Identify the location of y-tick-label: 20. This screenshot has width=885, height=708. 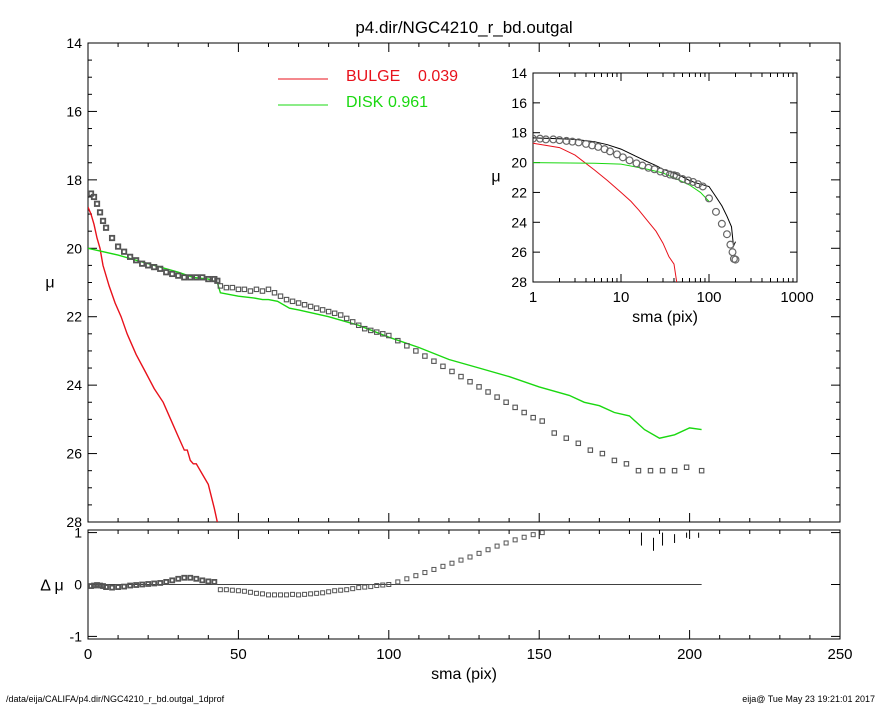
(74, 248).